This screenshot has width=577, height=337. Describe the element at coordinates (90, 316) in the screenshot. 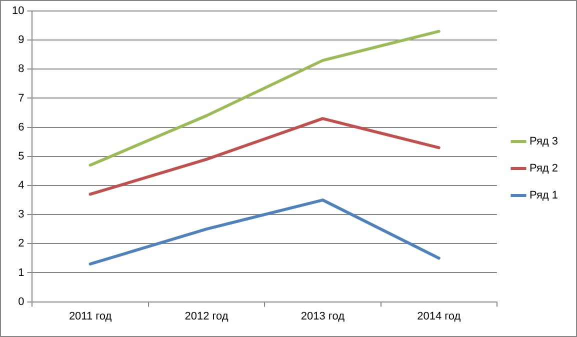

I see `x-tick-label: 2011 год` at that location.